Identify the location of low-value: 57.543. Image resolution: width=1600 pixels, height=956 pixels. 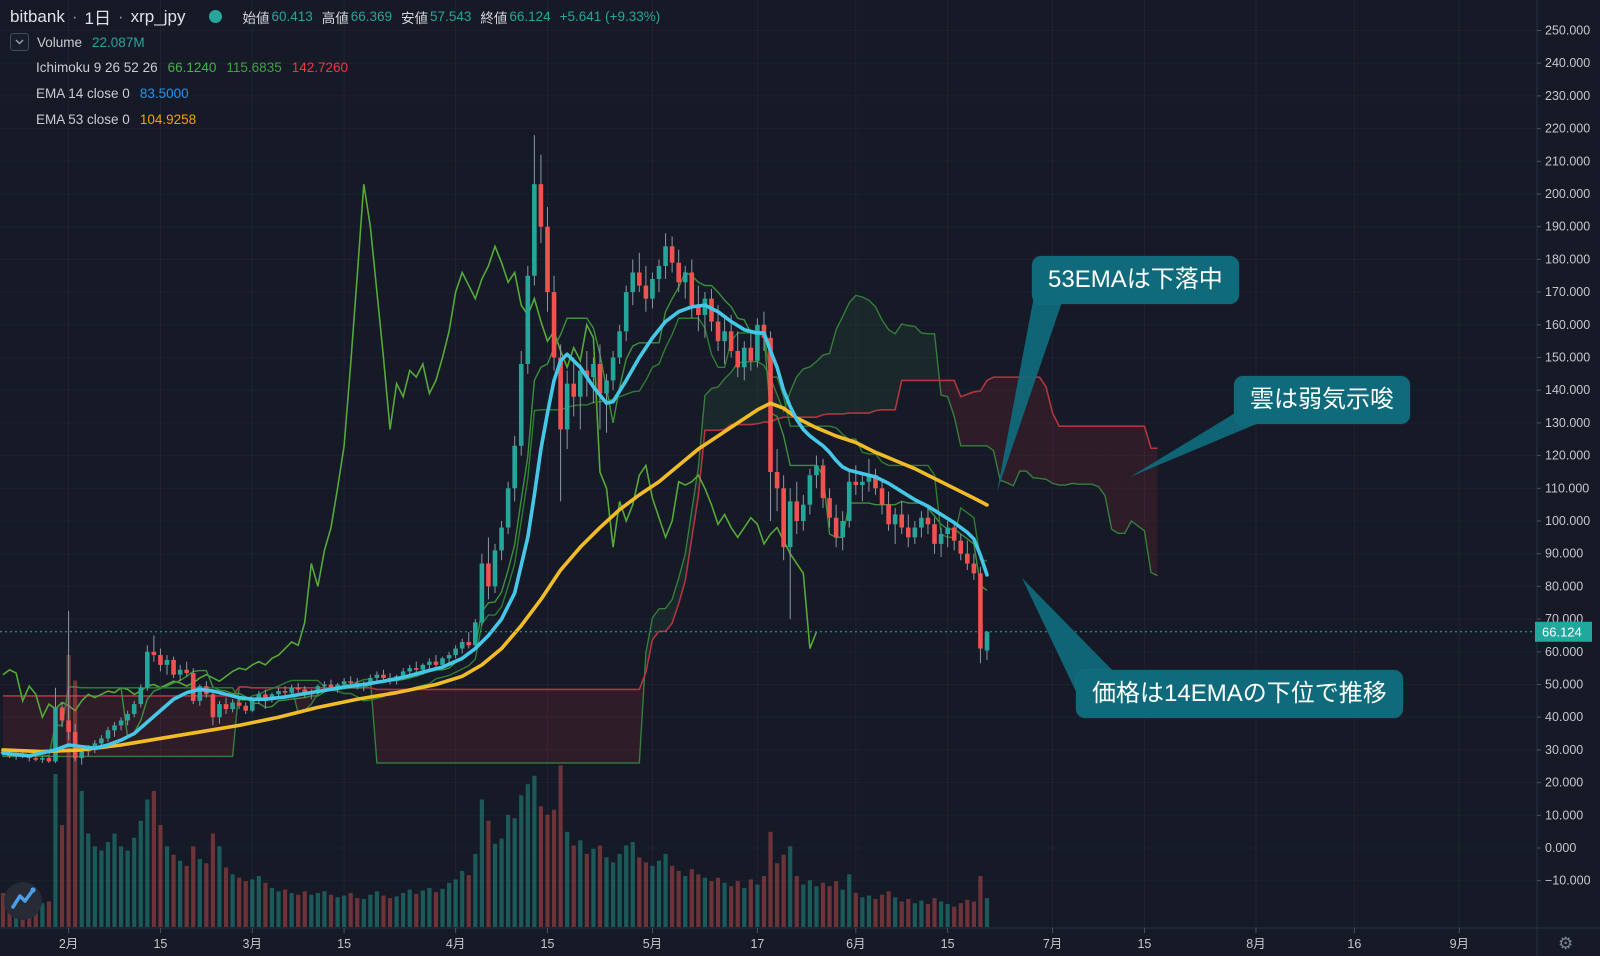
(451, 16).